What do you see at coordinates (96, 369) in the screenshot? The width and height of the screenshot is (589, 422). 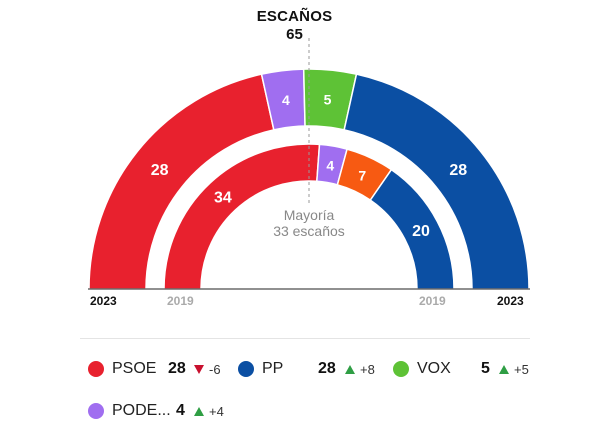 I see `psoe-dot` at bounding box center [96, 369].